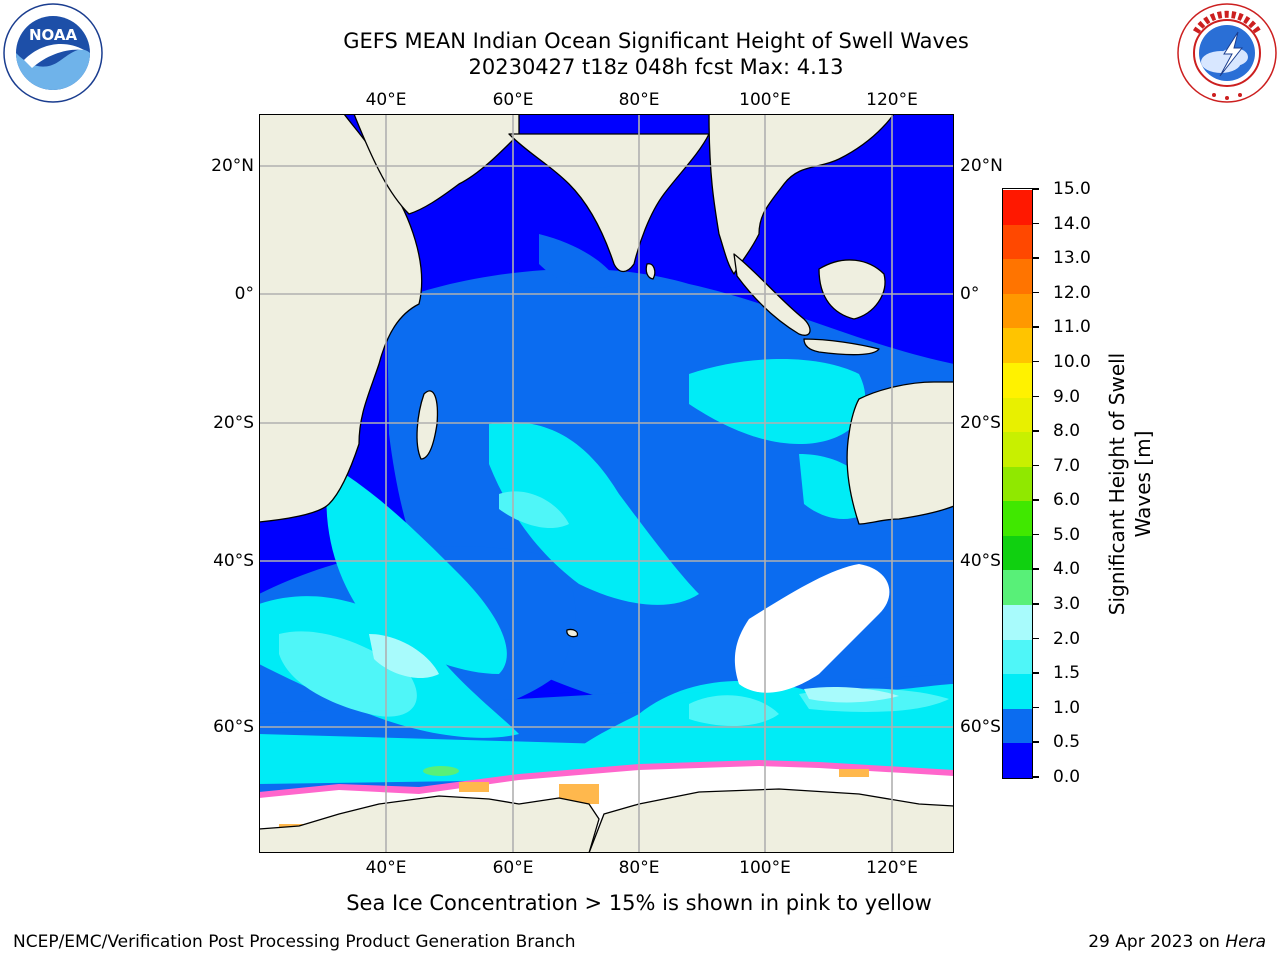  I want to click on land-antarctica-east, so click(771, 820).